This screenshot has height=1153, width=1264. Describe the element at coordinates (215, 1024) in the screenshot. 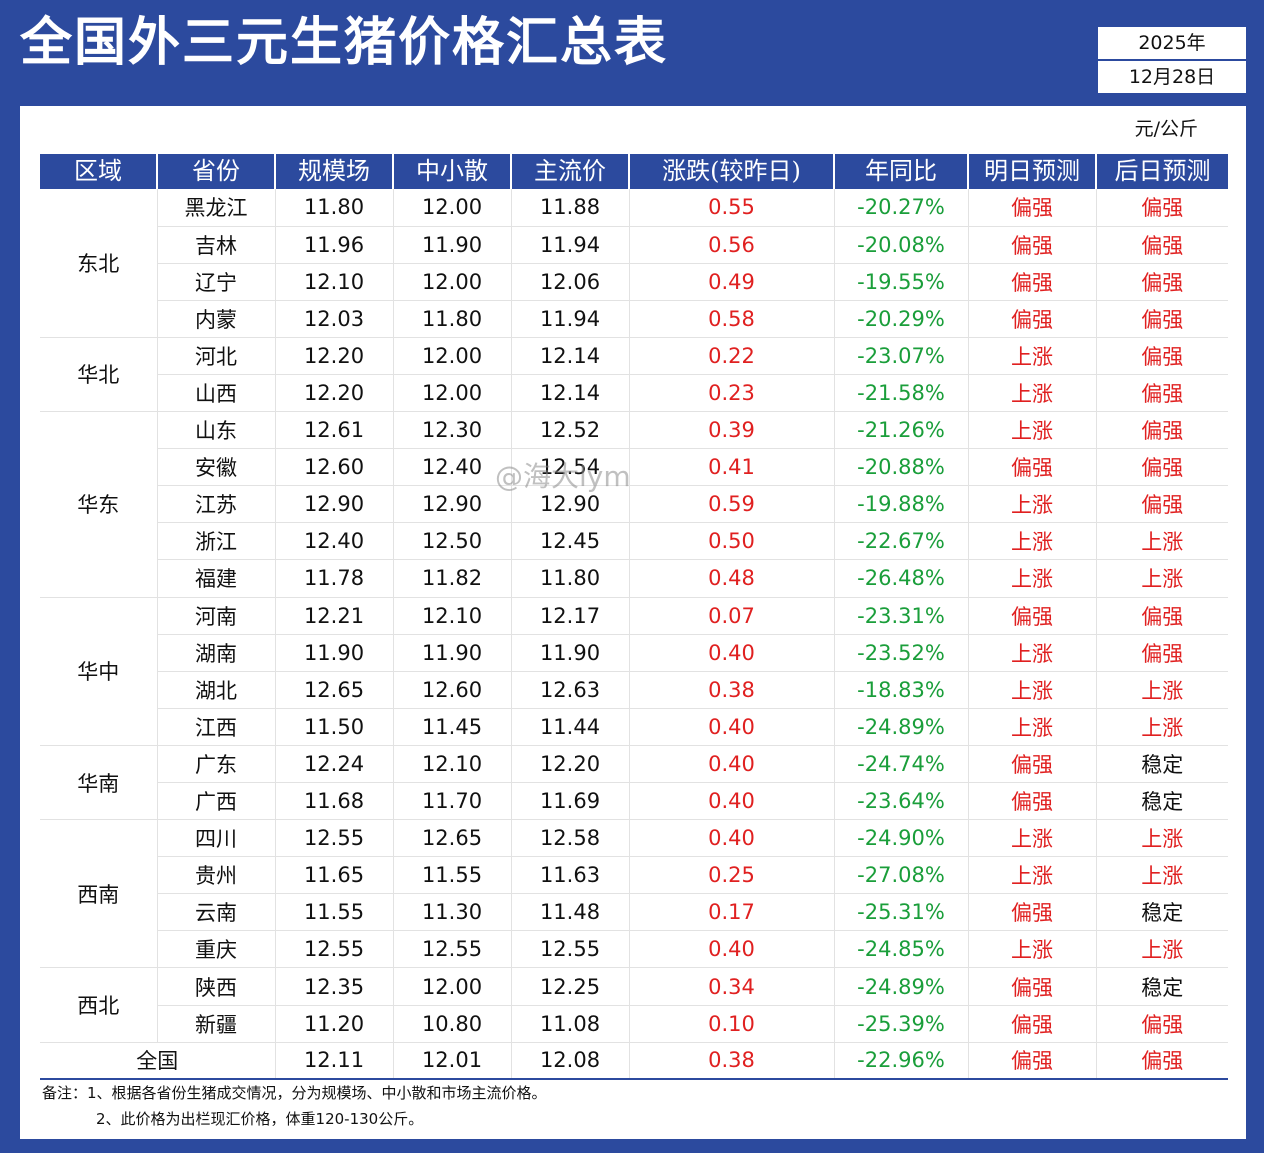

I see `province-cell: 新疆` at that location.